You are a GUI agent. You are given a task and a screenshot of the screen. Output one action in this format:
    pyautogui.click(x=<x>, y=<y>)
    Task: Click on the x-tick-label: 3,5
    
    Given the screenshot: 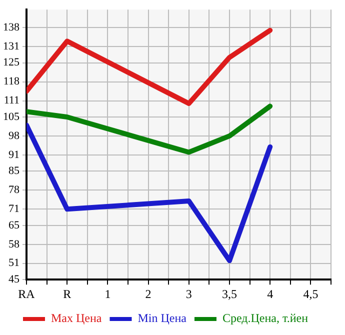 What is the action you would take?
    pyautogui.click(x=229, y=293)
    